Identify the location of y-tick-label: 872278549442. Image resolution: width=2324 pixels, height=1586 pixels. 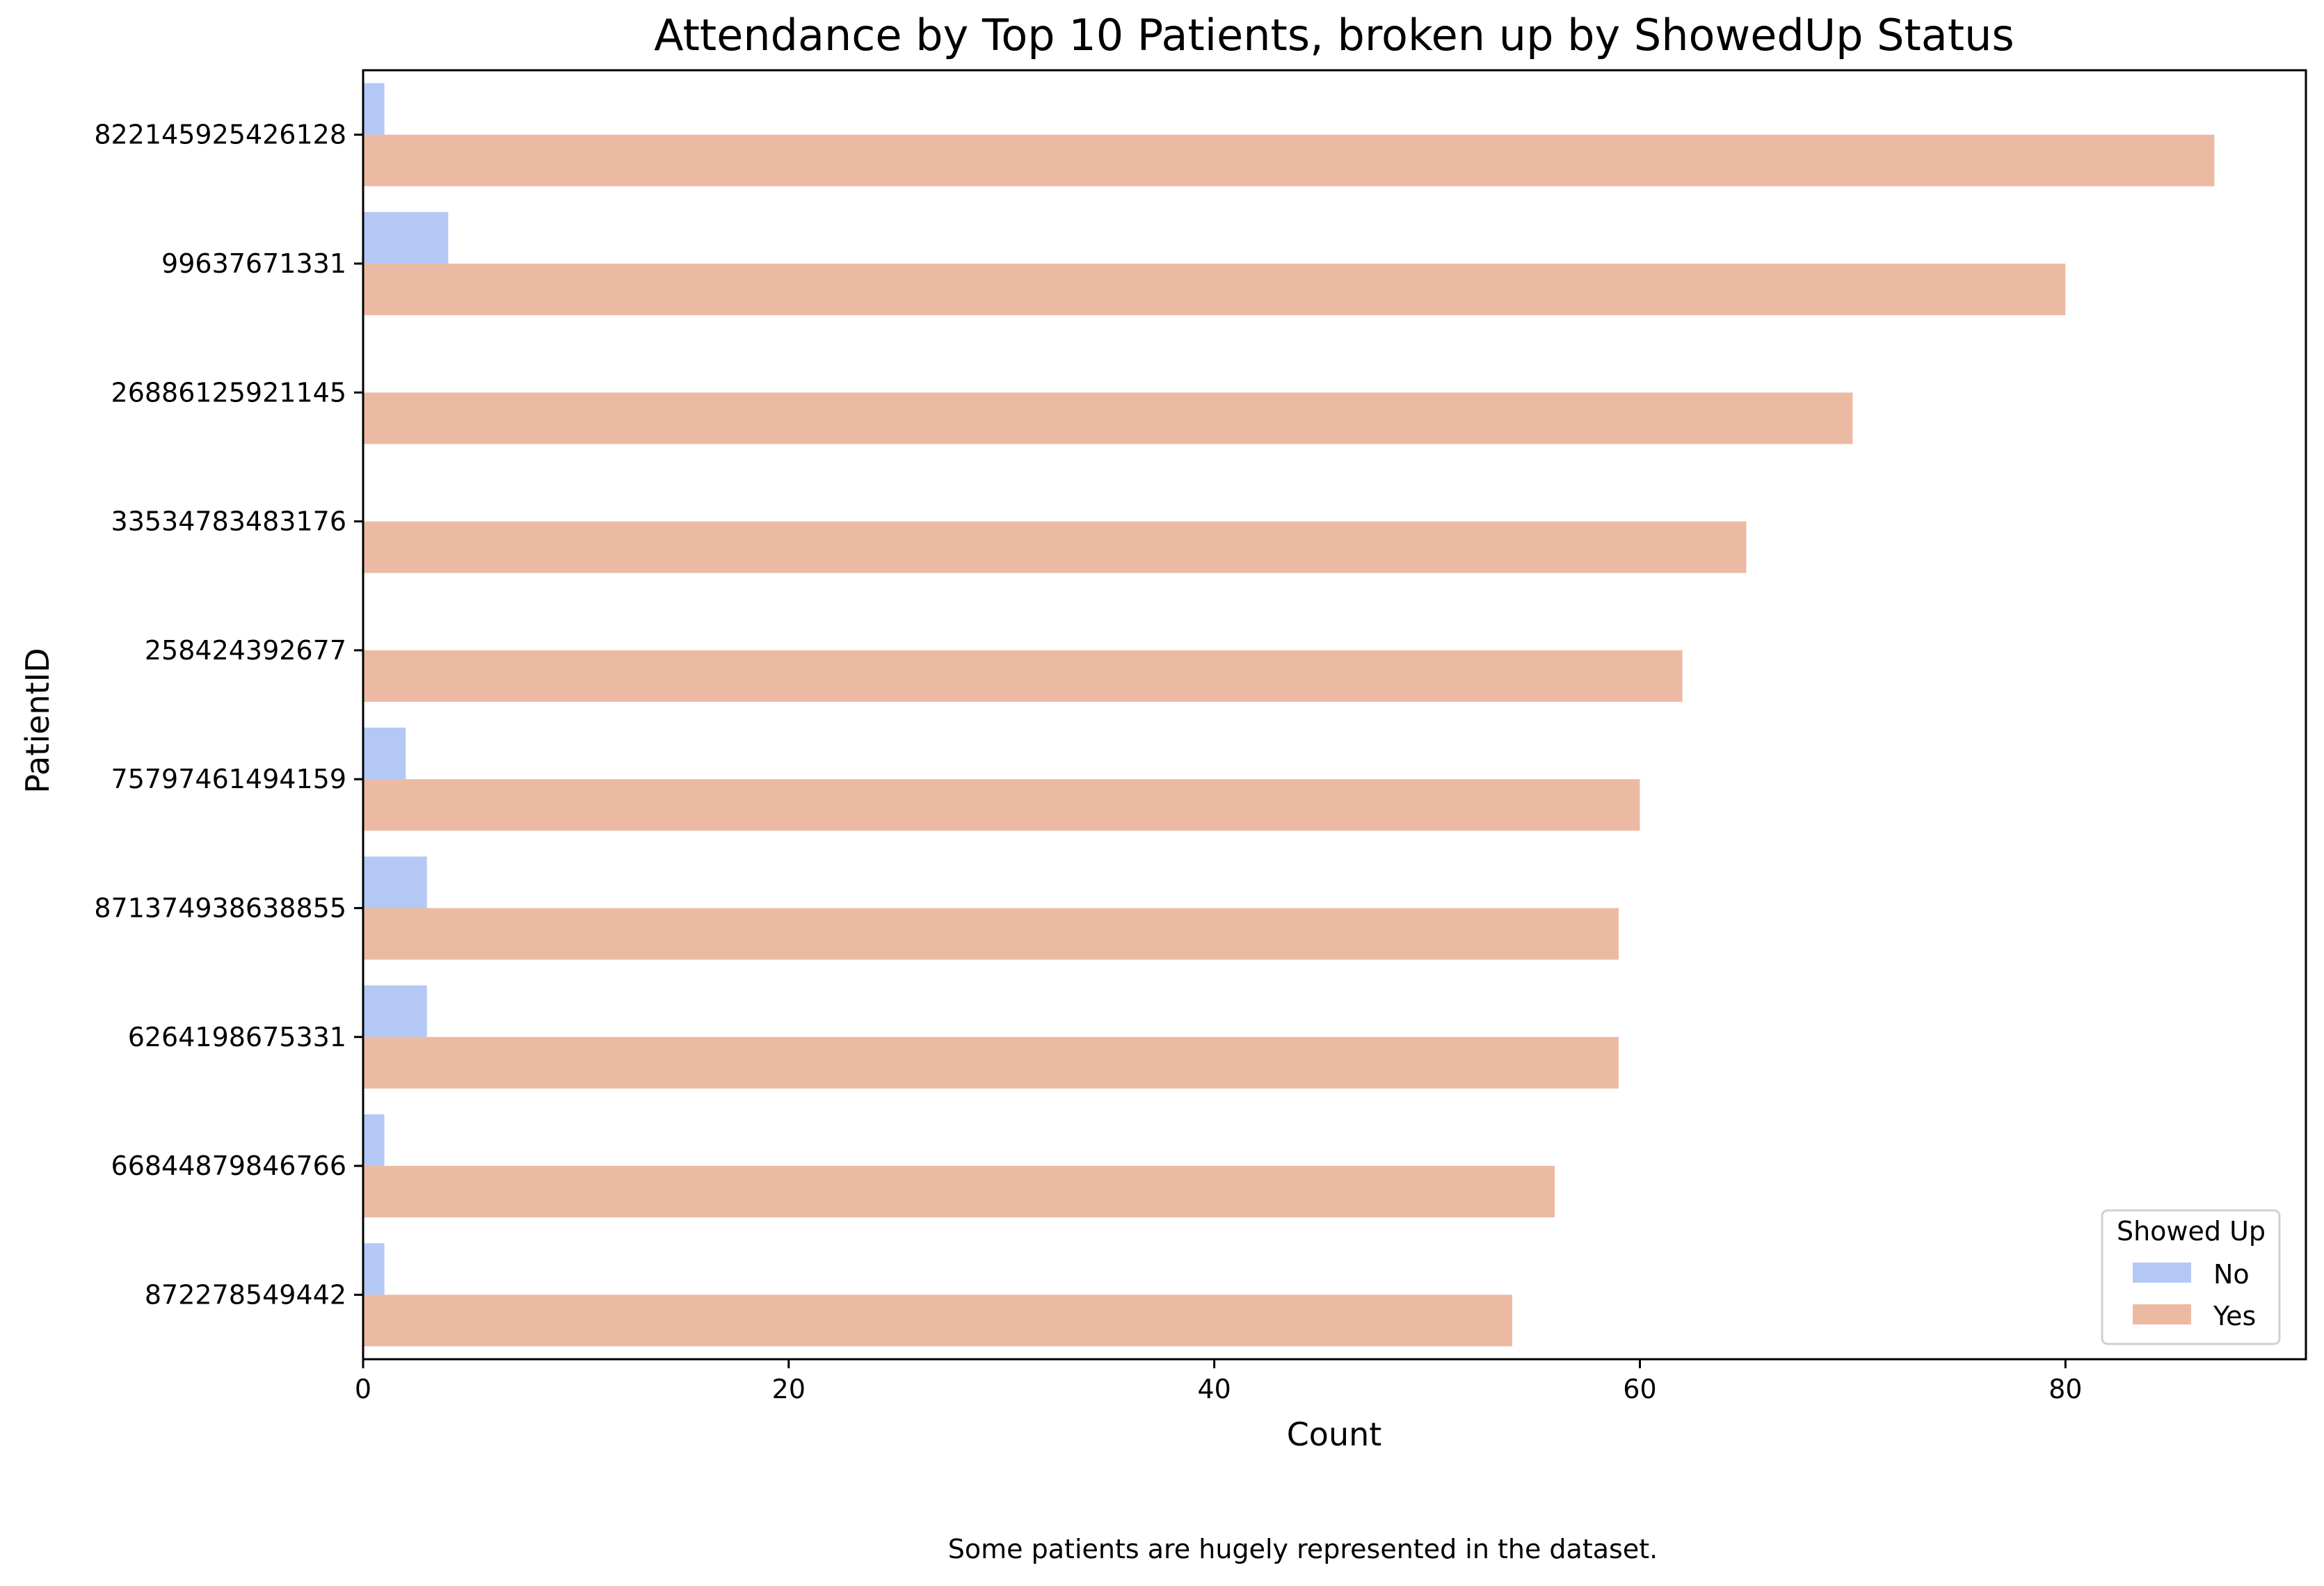
(245, 1294).